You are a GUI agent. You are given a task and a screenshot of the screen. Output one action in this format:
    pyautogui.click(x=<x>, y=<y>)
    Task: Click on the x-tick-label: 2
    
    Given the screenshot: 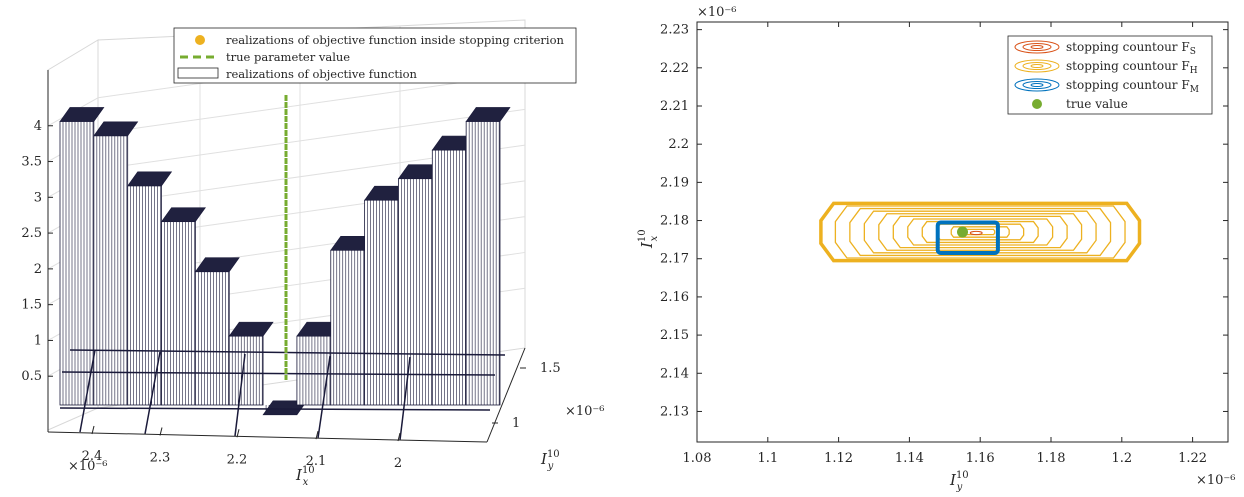 What is the action you would take?
    pyautogui.click(x=398, y=463)
    